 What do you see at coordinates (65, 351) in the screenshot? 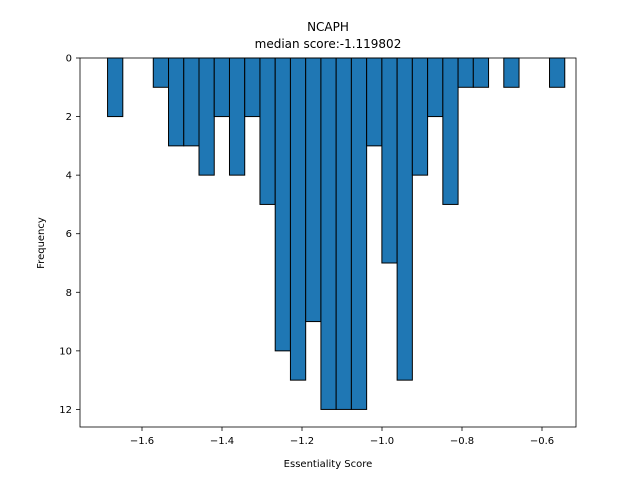
I see `y-tick-label: 10` at bounding box center [65, 351].